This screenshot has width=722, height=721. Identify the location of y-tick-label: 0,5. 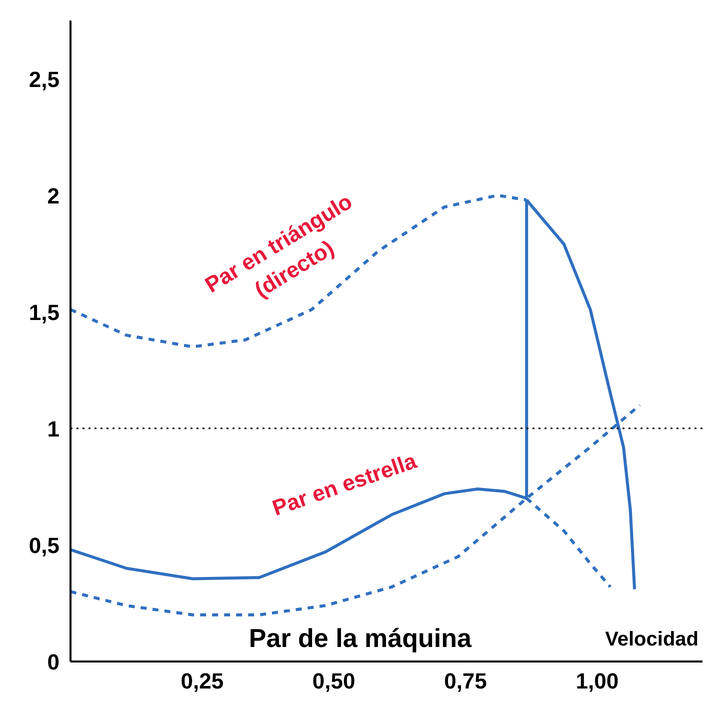
(44, 545).